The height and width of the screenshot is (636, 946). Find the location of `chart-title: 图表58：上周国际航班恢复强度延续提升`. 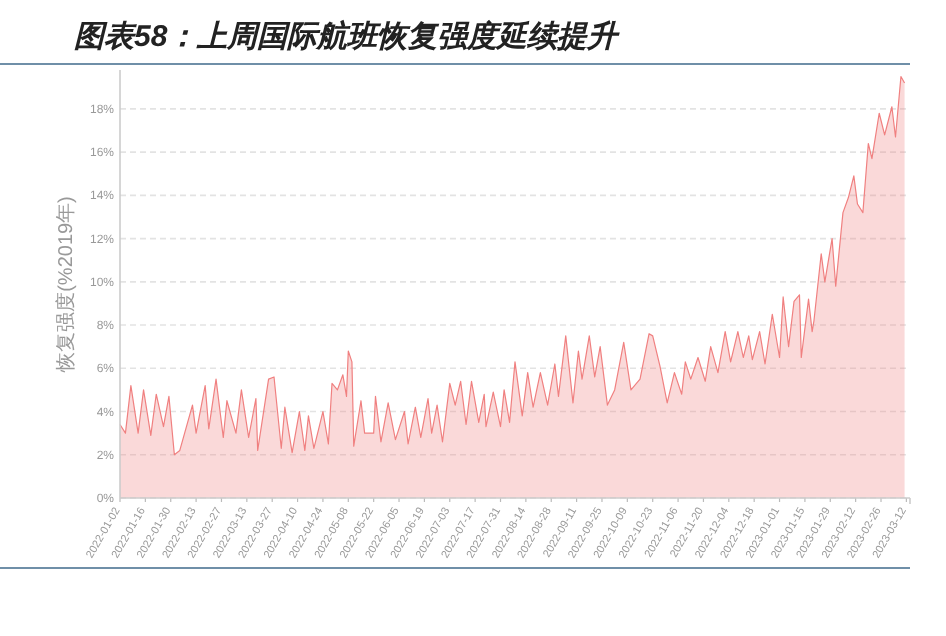

chart-title: 图表58：上周国际航班恢复强度延续提升 is located at coordinates (348, 36).